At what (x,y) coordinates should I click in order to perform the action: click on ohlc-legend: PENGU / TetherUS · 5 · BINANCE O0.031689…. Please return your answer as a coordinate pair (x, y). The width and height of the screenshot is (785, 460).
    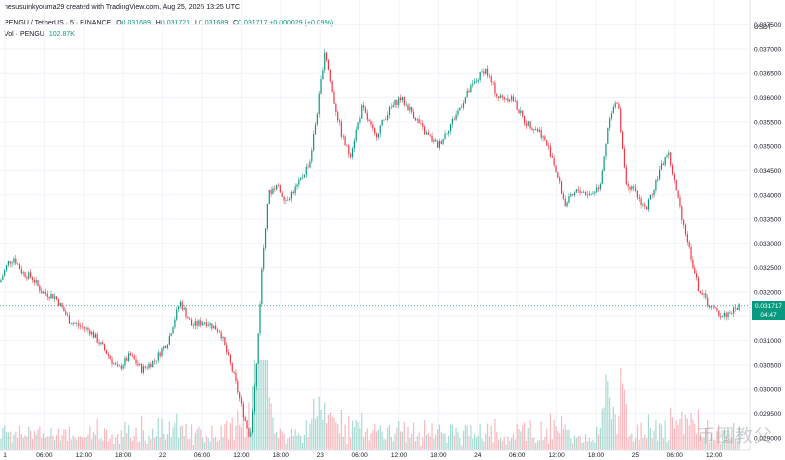
    Looking at the image, I should click on (168, 23).